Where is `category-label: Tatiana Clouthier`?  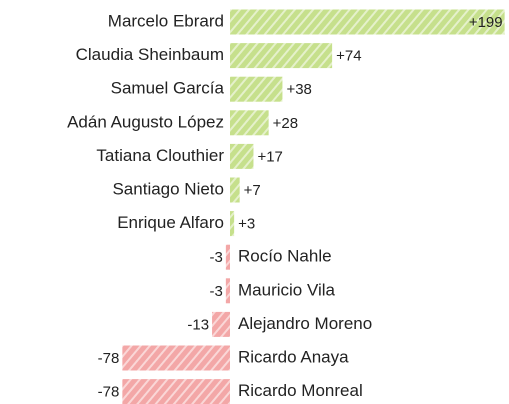 category-label: Tatiana Clouthier is located at coordinates (160, 155).